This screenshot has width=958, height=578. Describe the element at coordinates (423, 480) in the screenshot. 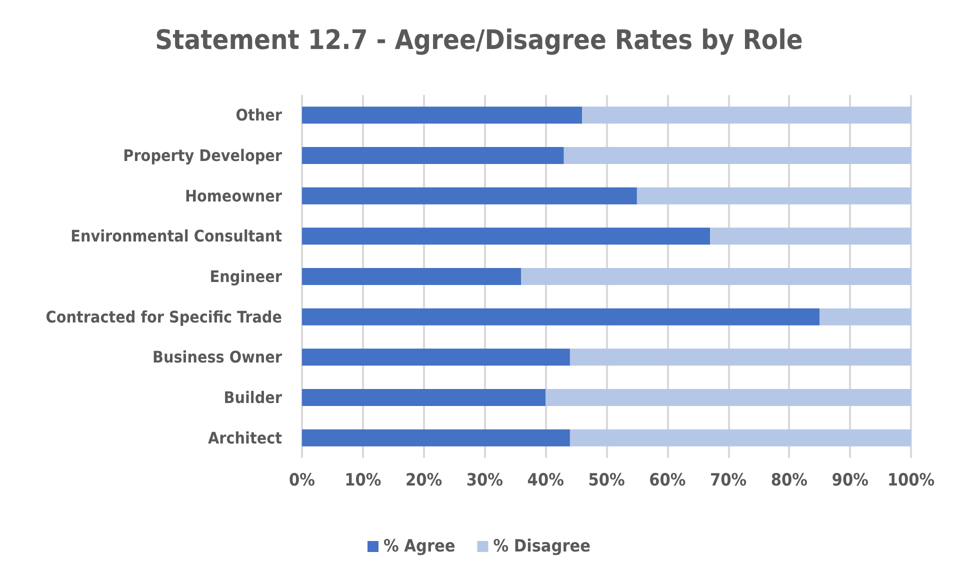

I see `x-tick-label: 20%` at that location.